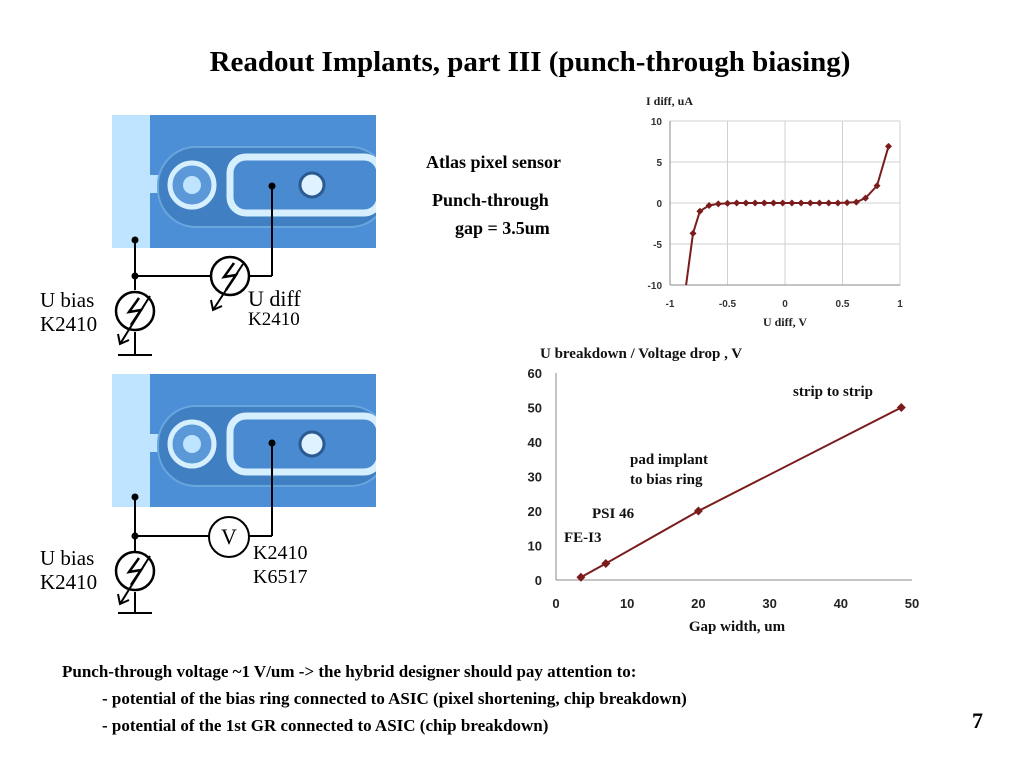 The width and height of the screenshot is (1024, 768). What do you see at coordinates (69, 312) in the screenshot?
I see `u-bias-label-top: U bias K2410` at bounding box center [69, 312].